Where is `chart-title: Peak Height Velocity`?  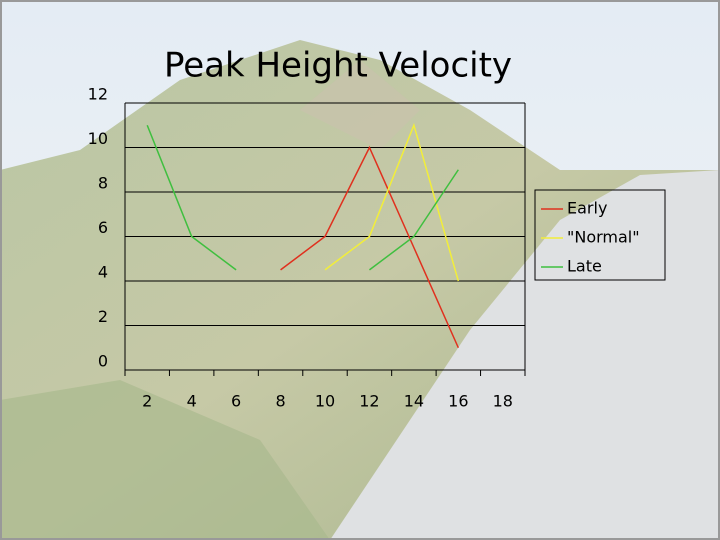
chart-title: Peak Height Velocity is located at coordinates (338, 66).